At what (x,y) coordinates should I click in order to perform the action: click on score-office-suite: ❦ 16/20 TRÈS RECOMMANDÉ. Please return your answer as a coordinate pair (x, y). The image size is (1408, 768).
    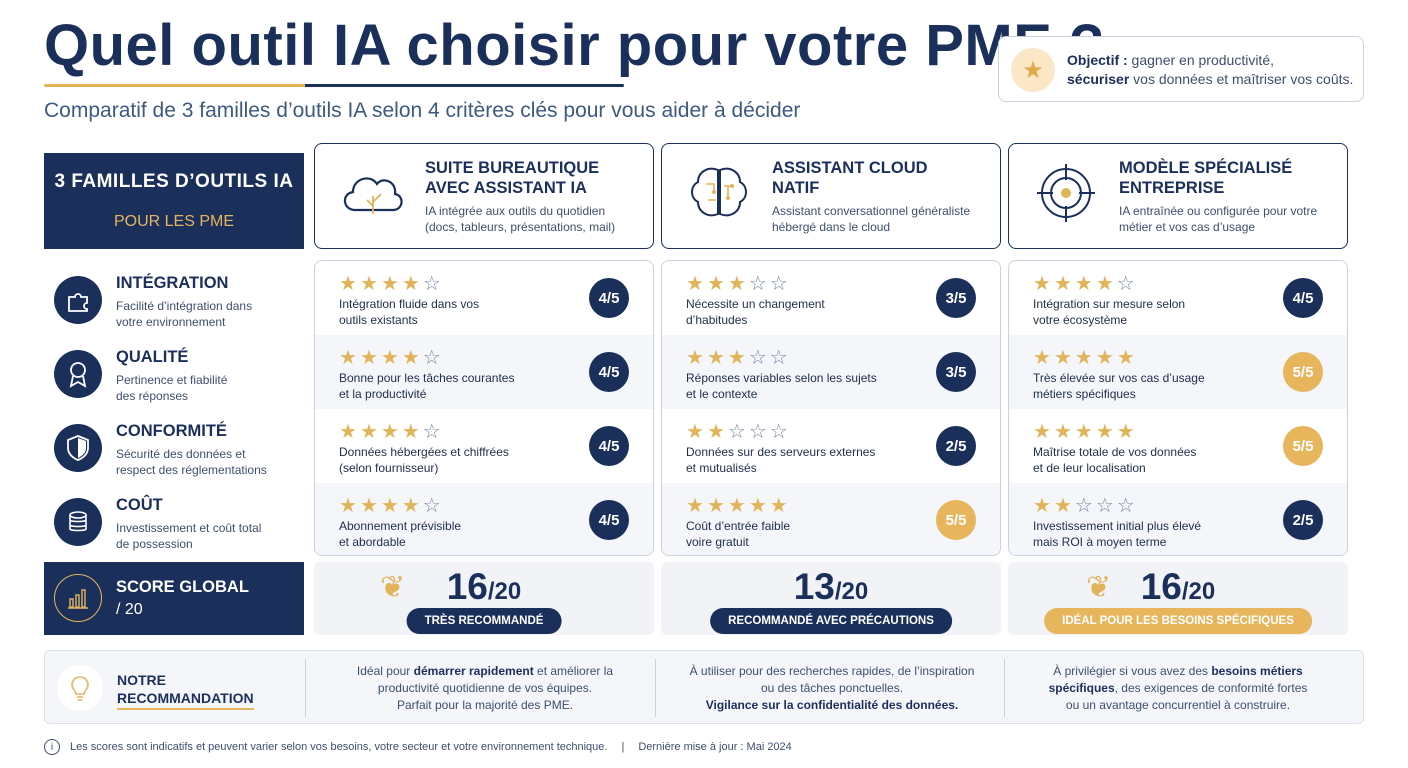
    Looking at the image, I should click on (484, 598).